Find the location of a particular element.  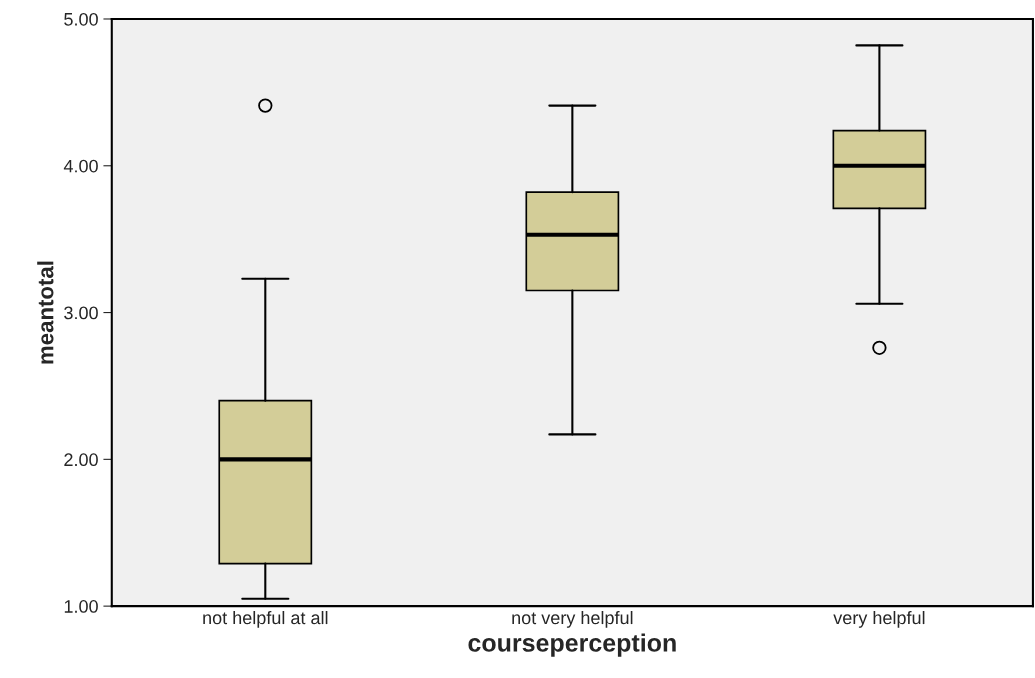

y-tick-label: 5.00 is located at coordinates (81, 19).